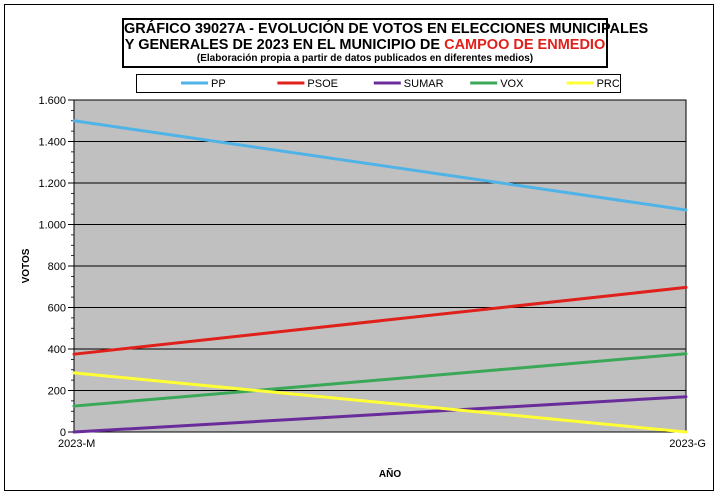  Describe the element at coordinates (525, 45) in the screenshot. I see `chart-title-municipality: CAMPOO DE ENMEDIO` at that location.